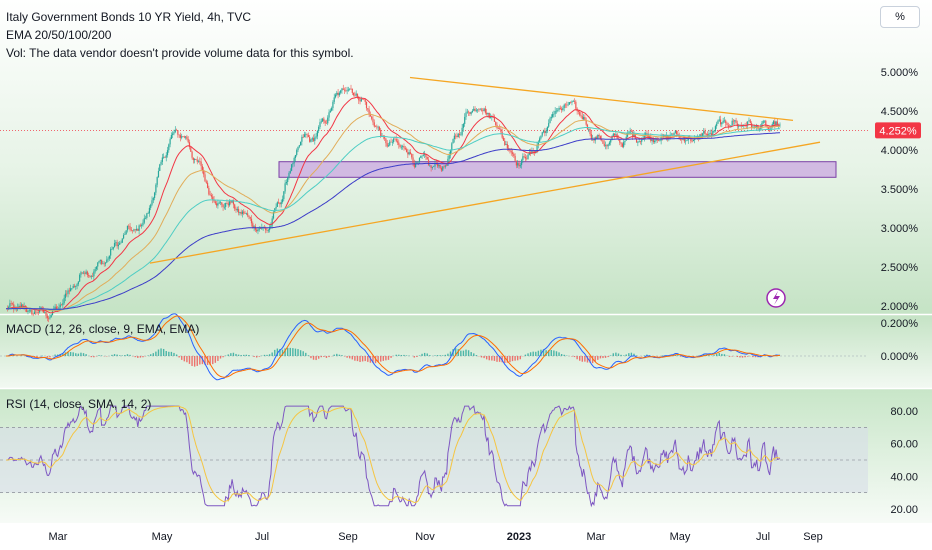  What do you see at coordinates (434, 347) in the screenshot?
I see `macd-plot` at bounding box center [434, 347].